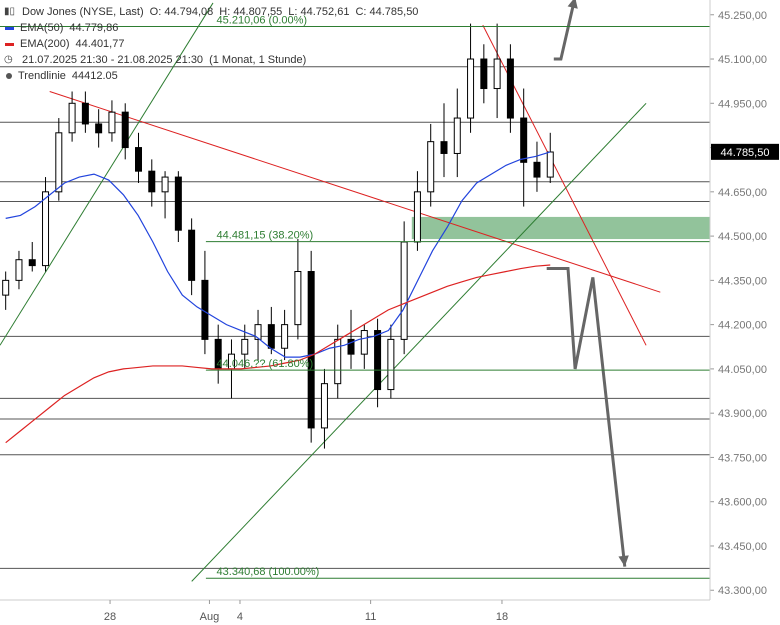 This screenshot has height=625, width=780. Describe the element at coordinates (742, 414) in the screenshot. I see `y-tick-label: 43.900,00` at that location.